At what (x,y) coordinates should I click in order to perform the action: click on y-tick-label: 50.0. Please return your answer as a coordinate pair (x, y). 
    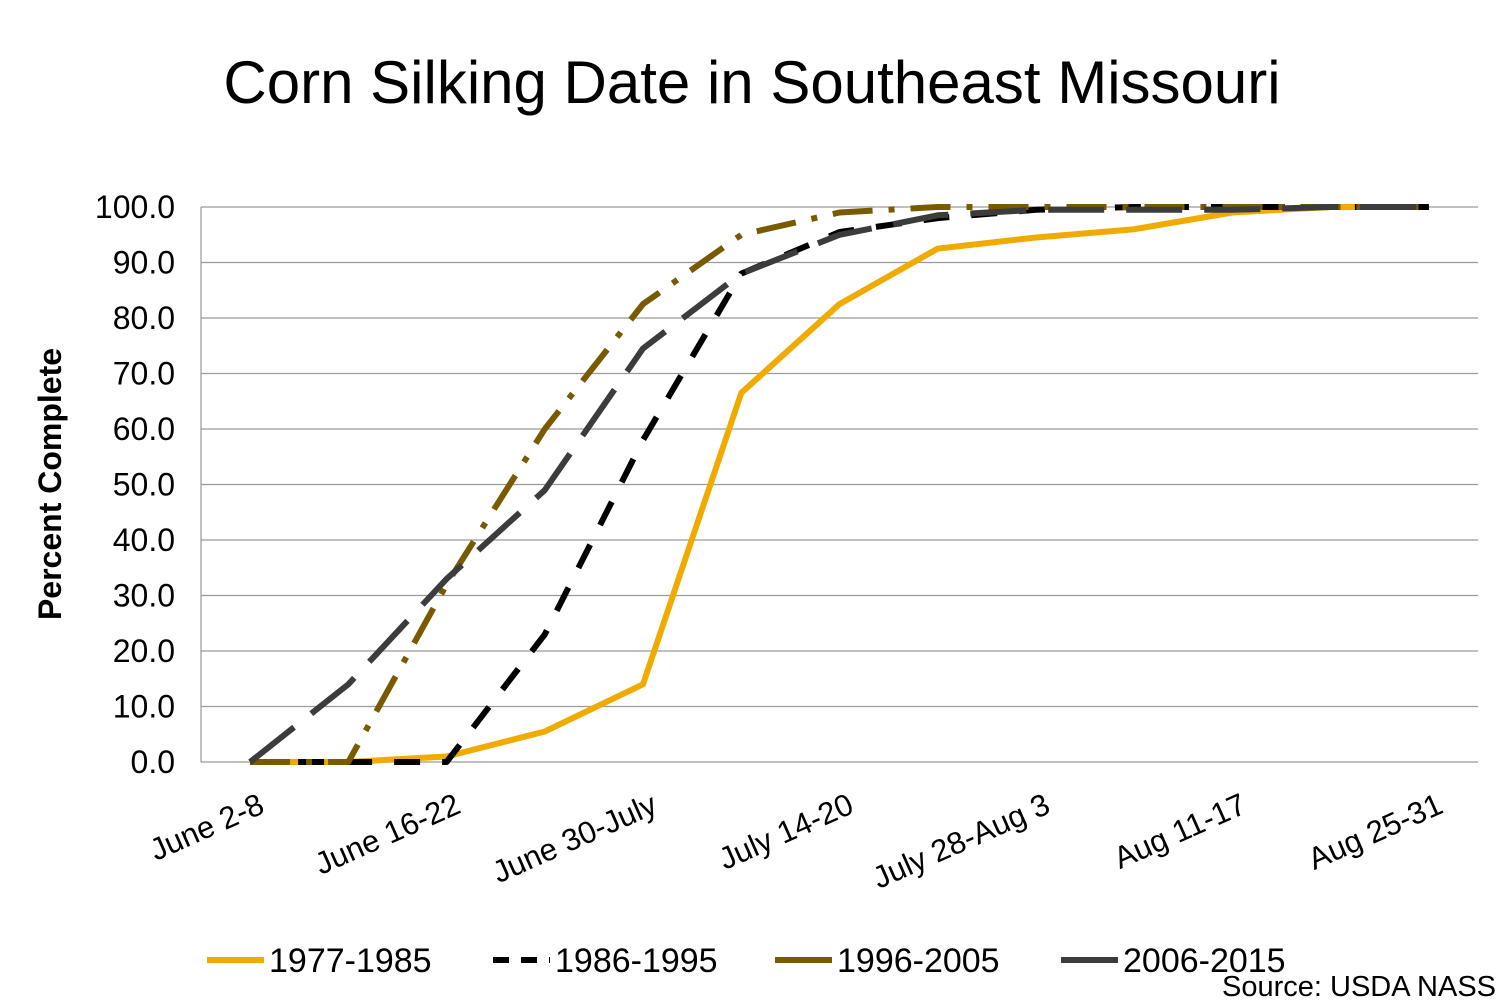
    Looking at the image, I should click on (144, 485).